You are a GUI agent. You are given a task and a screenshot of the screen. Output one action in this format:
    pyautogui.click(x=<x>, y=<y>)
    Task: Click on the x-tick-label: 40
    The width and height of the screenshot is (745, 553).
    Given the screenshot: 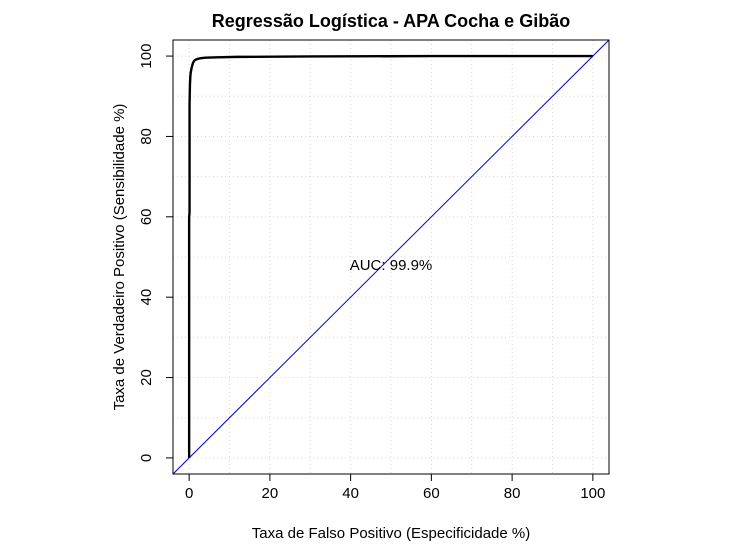 What is the action you would take?
    pyautogui.click(x=350, y=493)
    